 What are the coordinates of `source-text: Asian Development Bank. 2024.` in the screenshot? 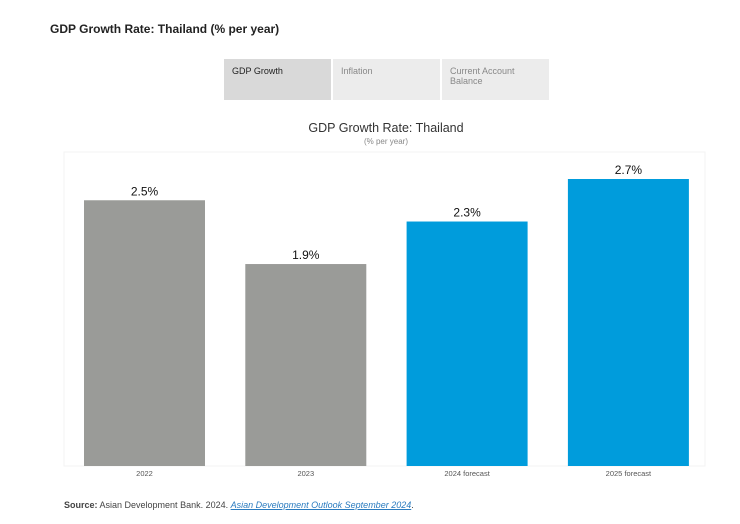 It's located at (164, 505).